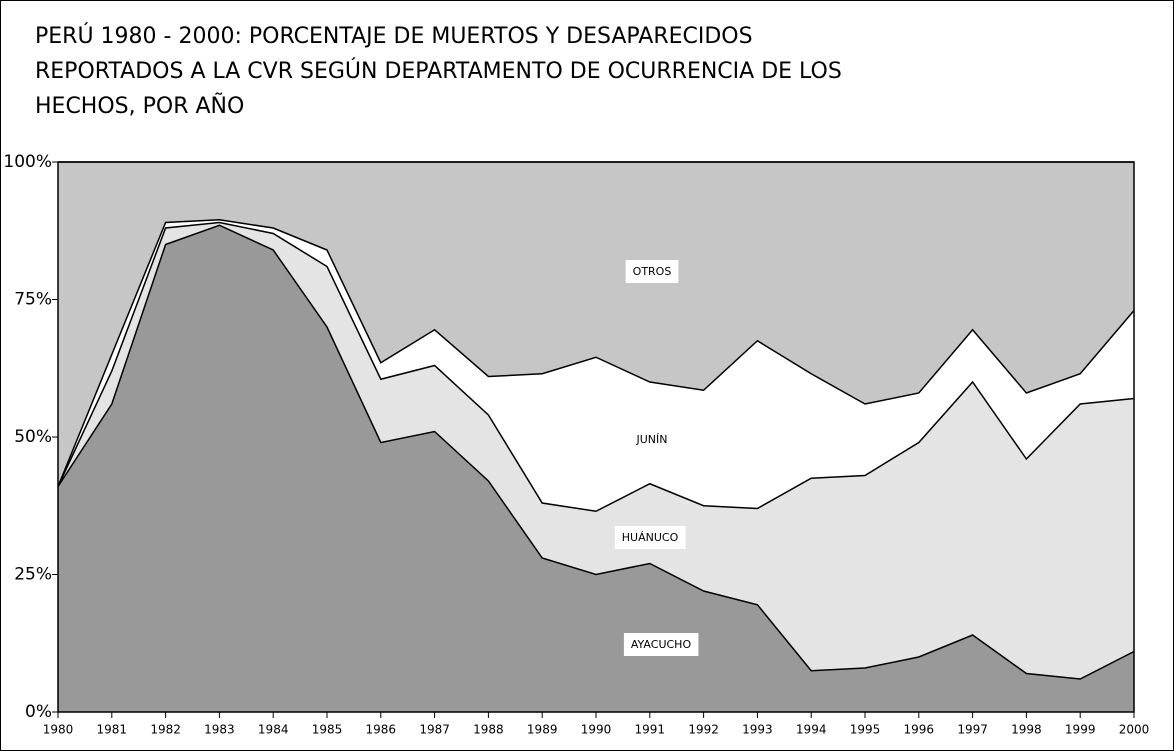 The height and width of the screenshot is (751, 1174). I want to click on x-tick-label: 1988, so click(488, 730).